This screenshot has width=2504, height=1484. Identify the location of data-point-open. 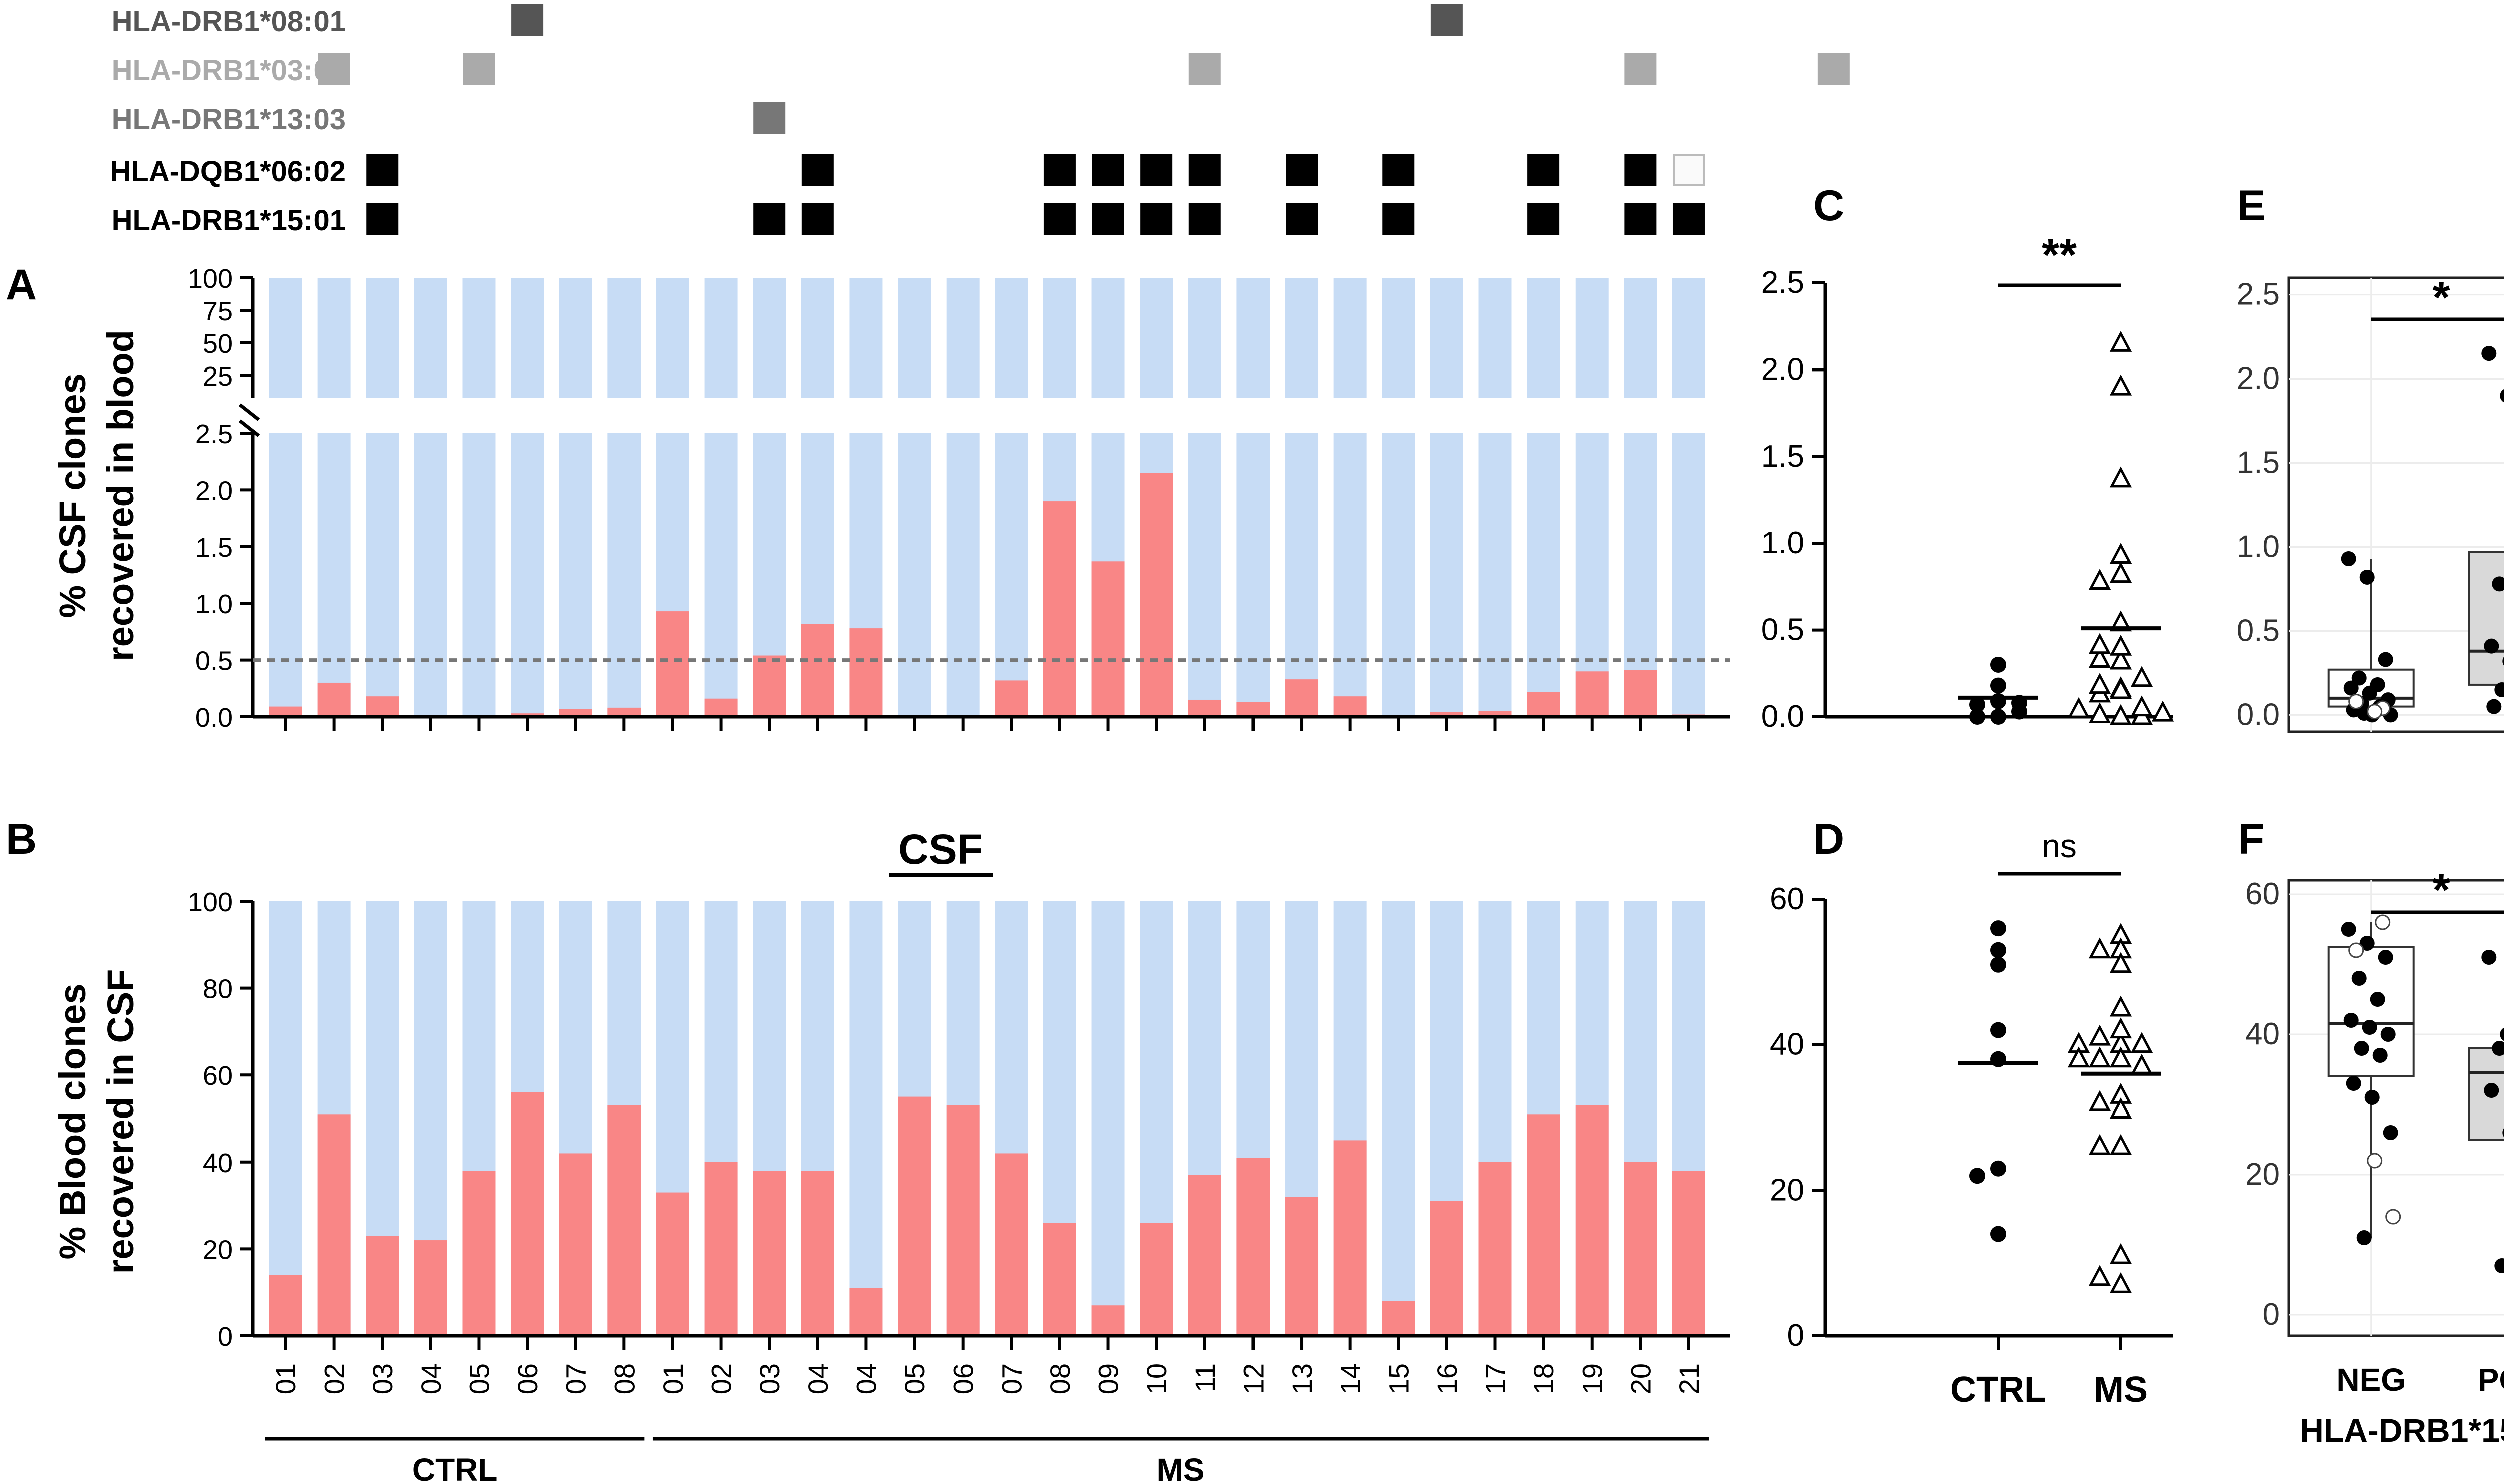
(2356, 950).